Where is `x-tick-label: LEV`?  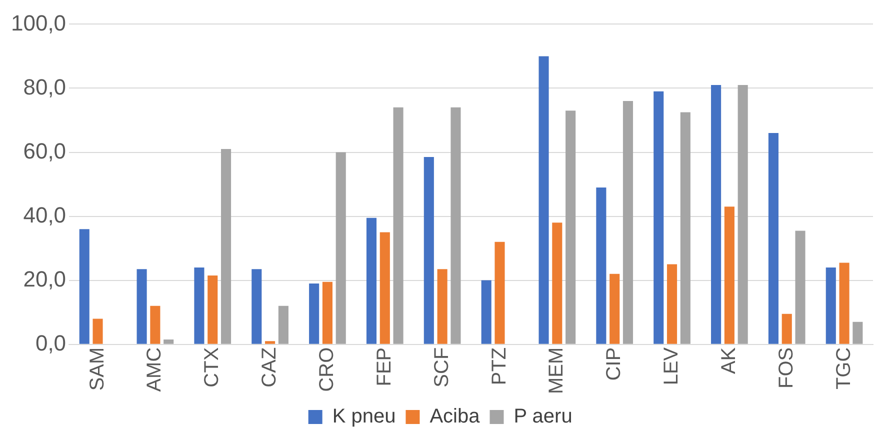 x-tick-label: LEV is located at coordinates (671, 366).